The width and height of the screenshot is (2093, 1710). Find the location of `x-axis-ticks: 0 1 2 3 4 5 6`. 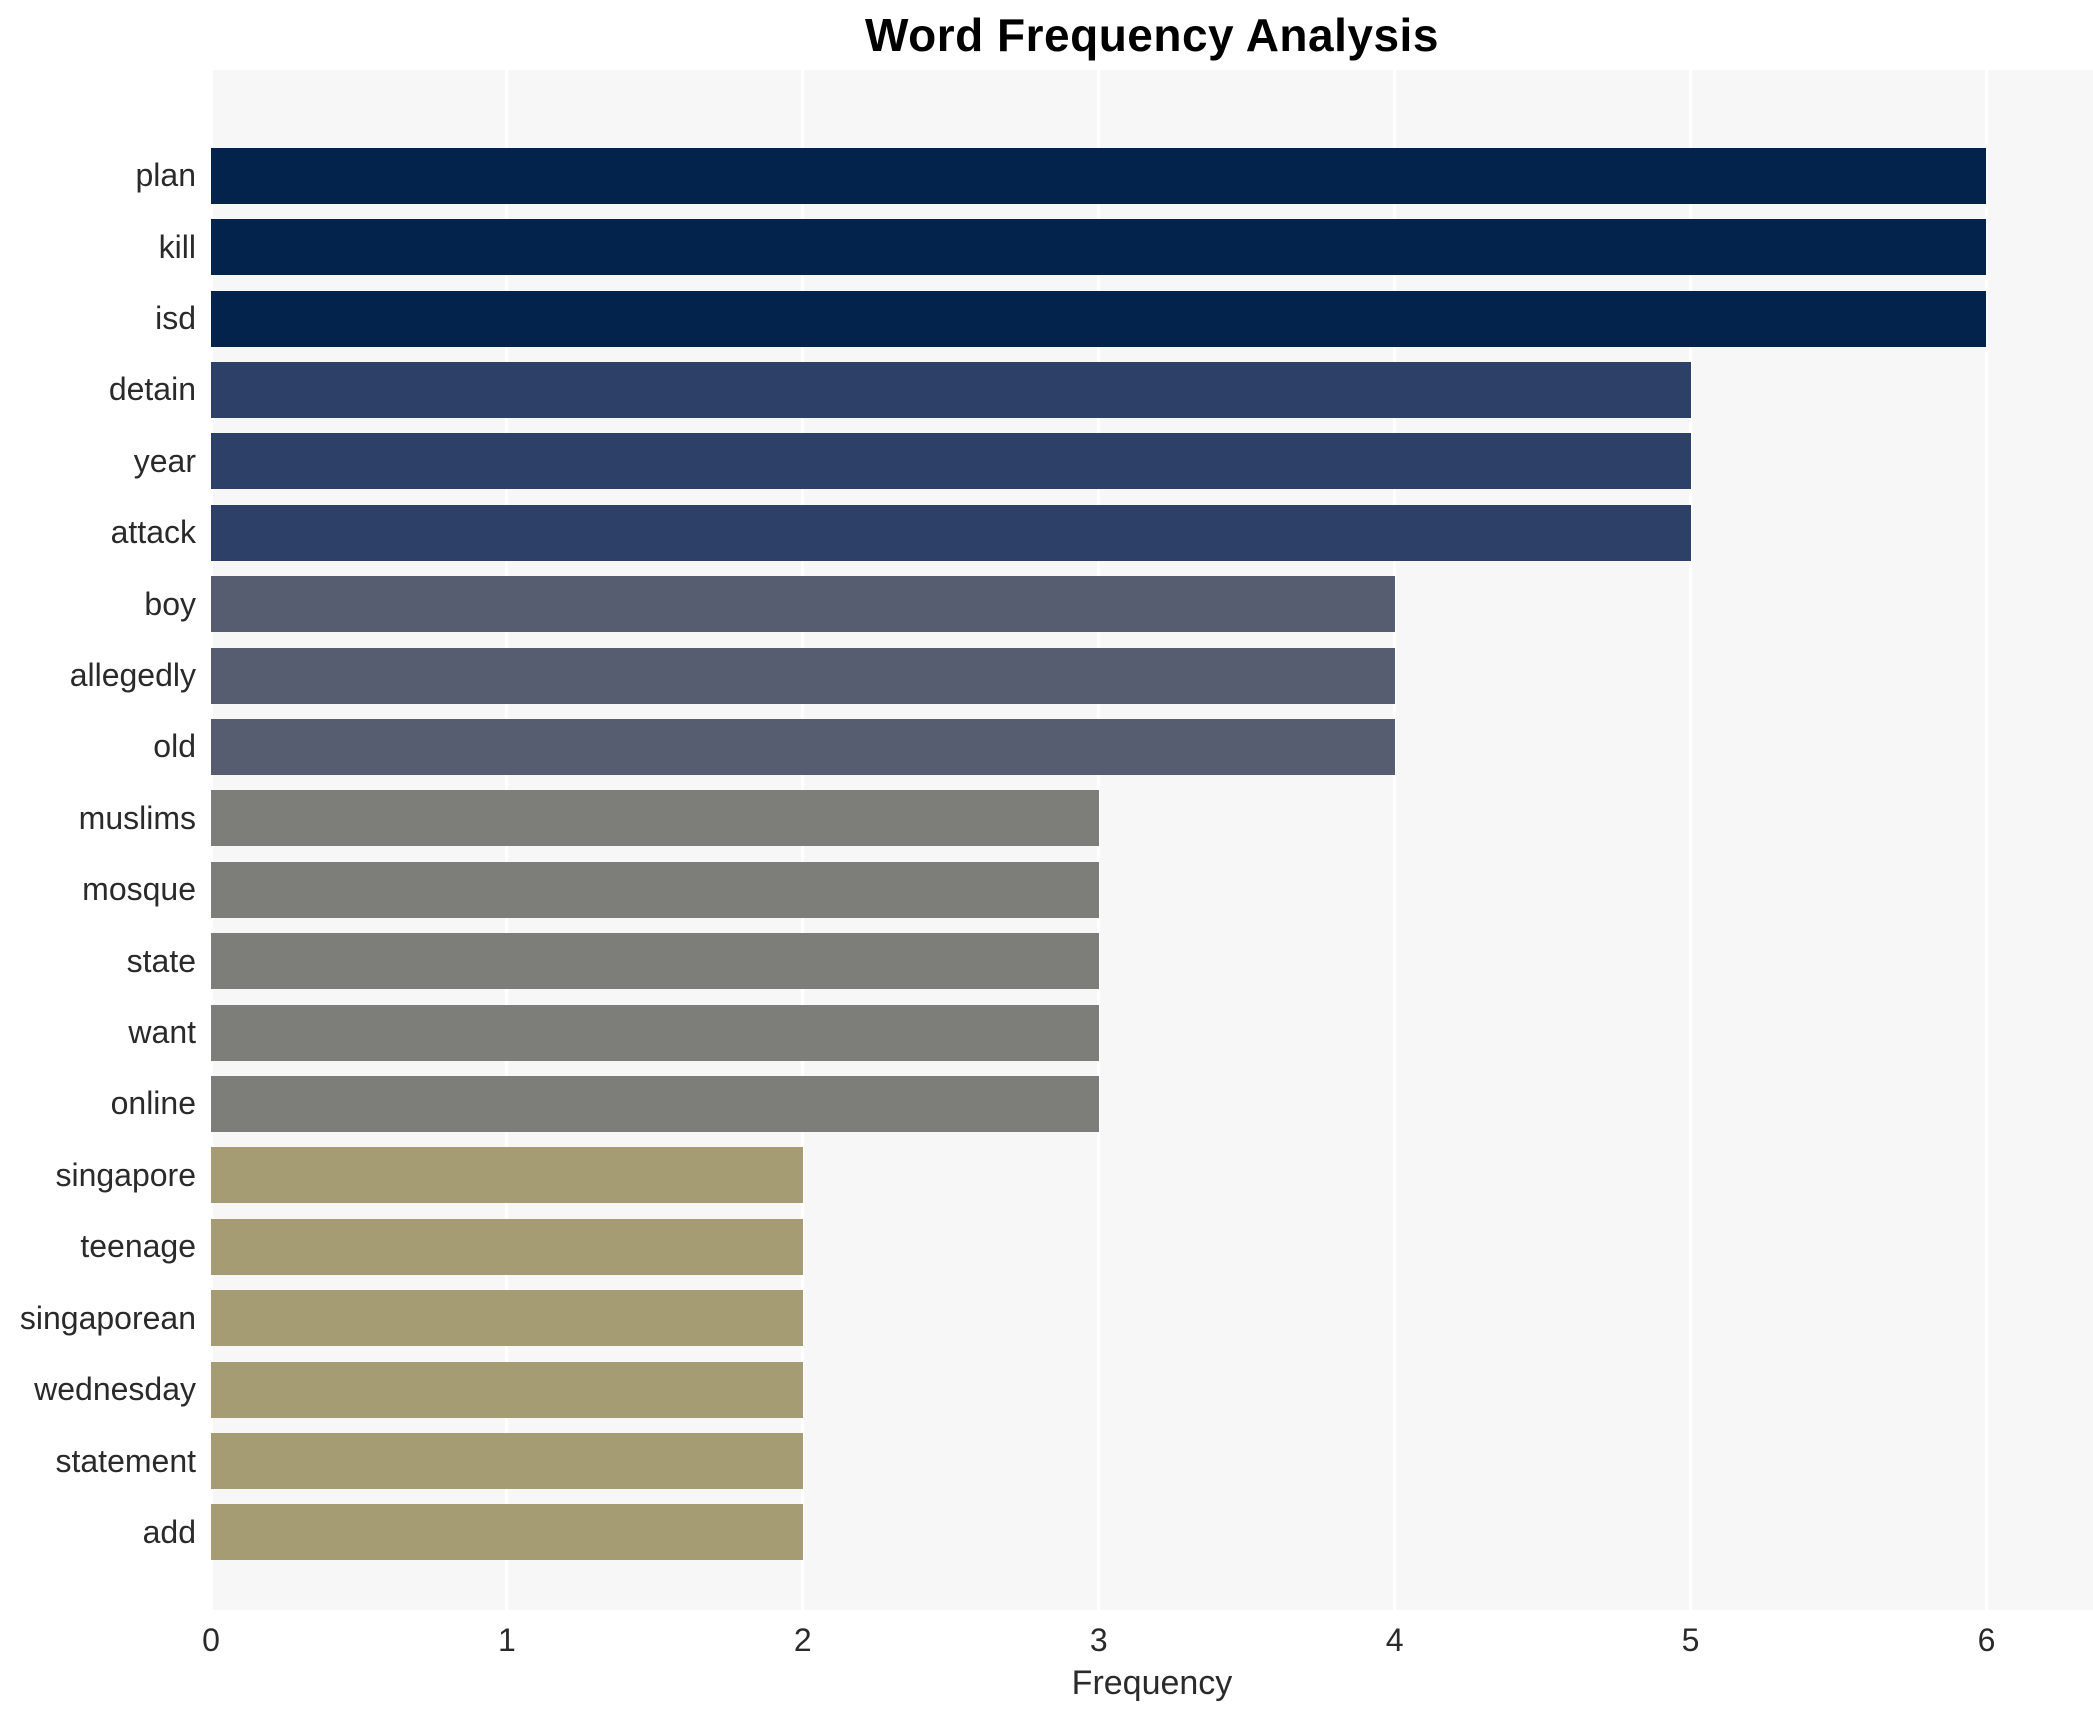

x-axis-ticks: 0 1 2 3 4 5 6 is located at coordinates (1147, 1642).